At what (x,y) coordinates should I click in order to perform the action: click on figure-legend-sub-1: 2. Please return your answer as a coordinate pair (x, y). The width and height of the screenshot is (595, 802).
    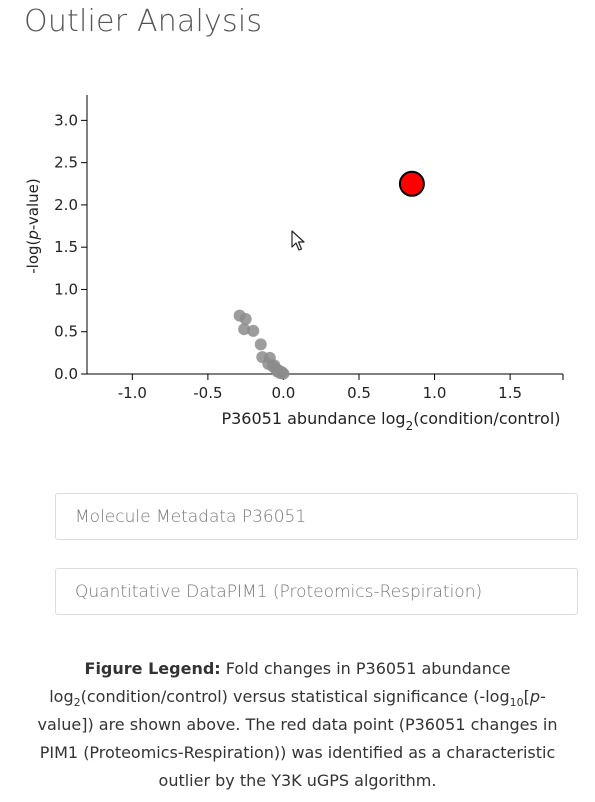
    Looking at the image, I should click on (77, 703).